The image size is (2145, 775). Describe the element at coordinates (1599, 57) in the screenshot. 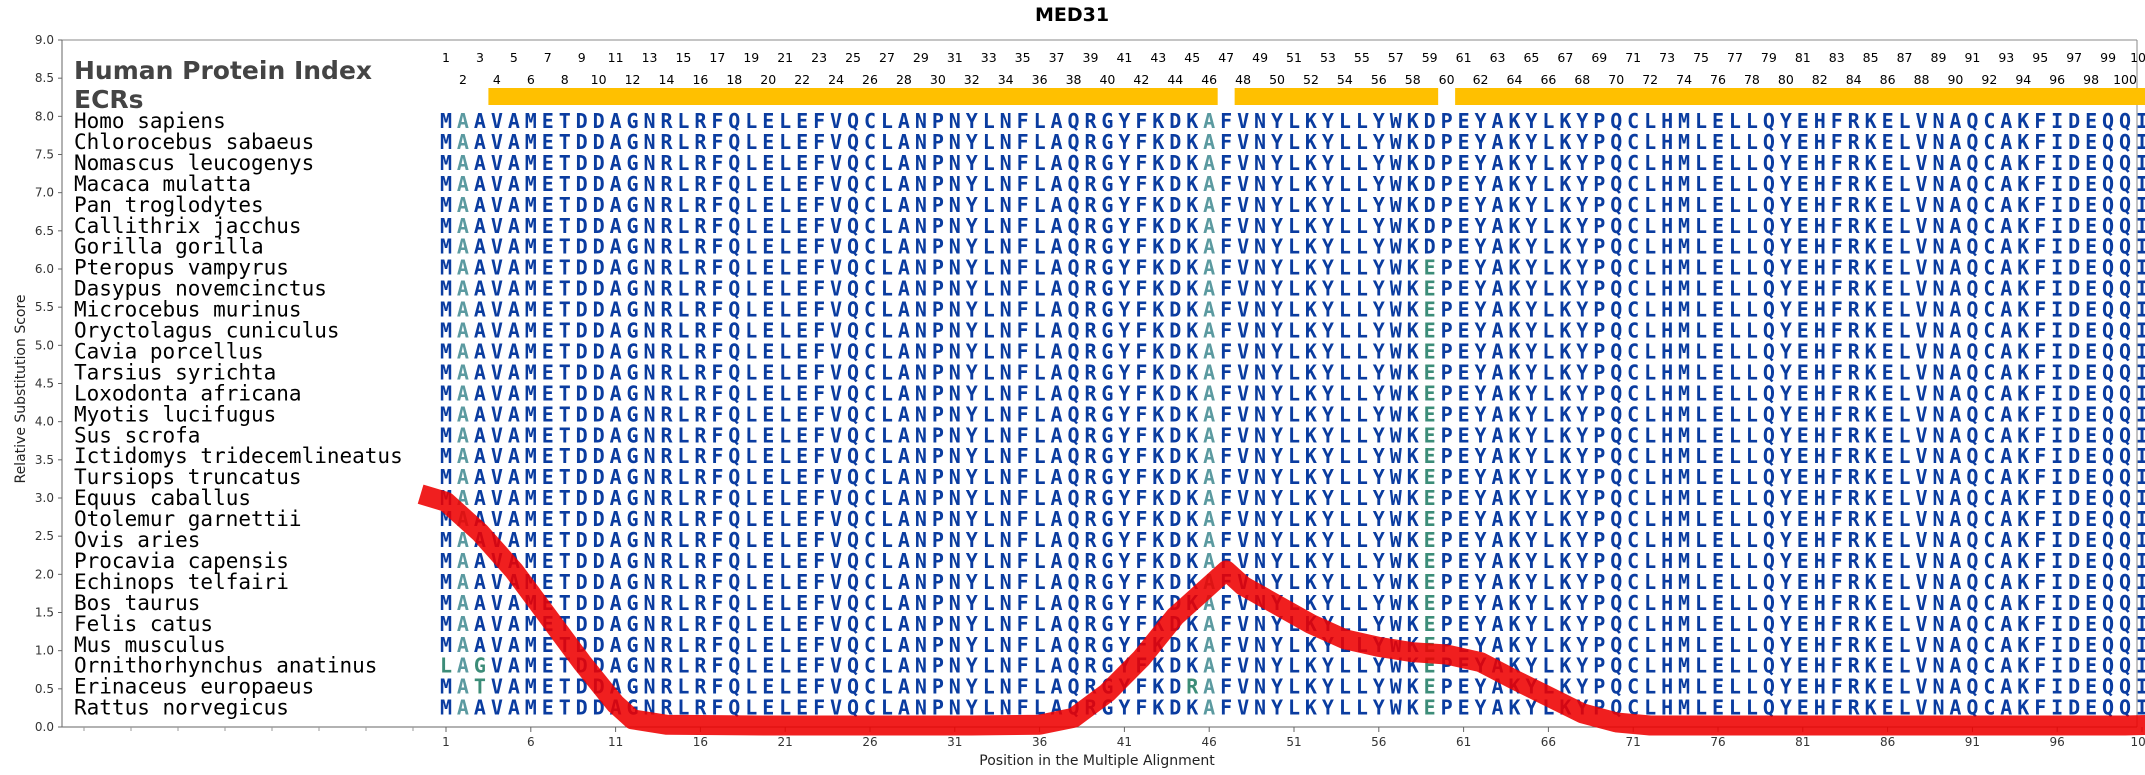

I see `position-label: 69` at that location.